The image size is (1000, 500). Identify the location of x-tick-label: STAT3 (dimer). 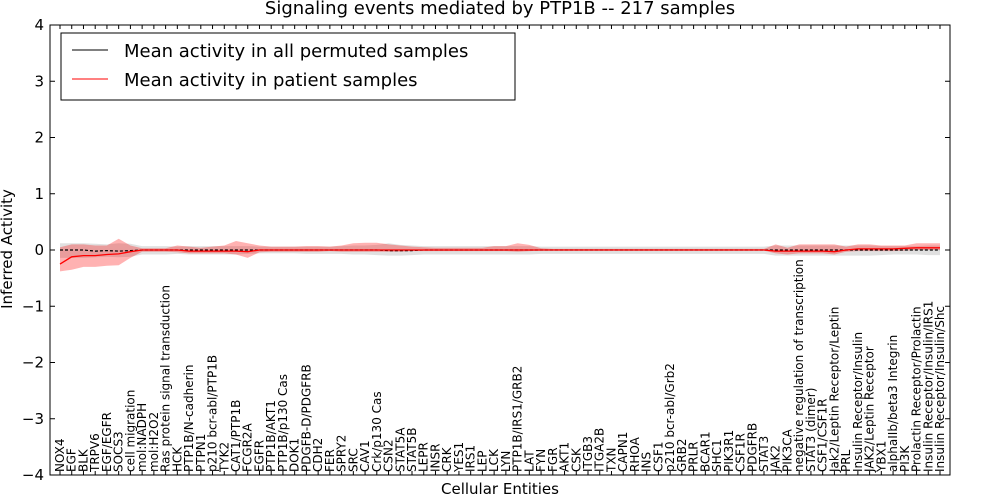
(811, 430).